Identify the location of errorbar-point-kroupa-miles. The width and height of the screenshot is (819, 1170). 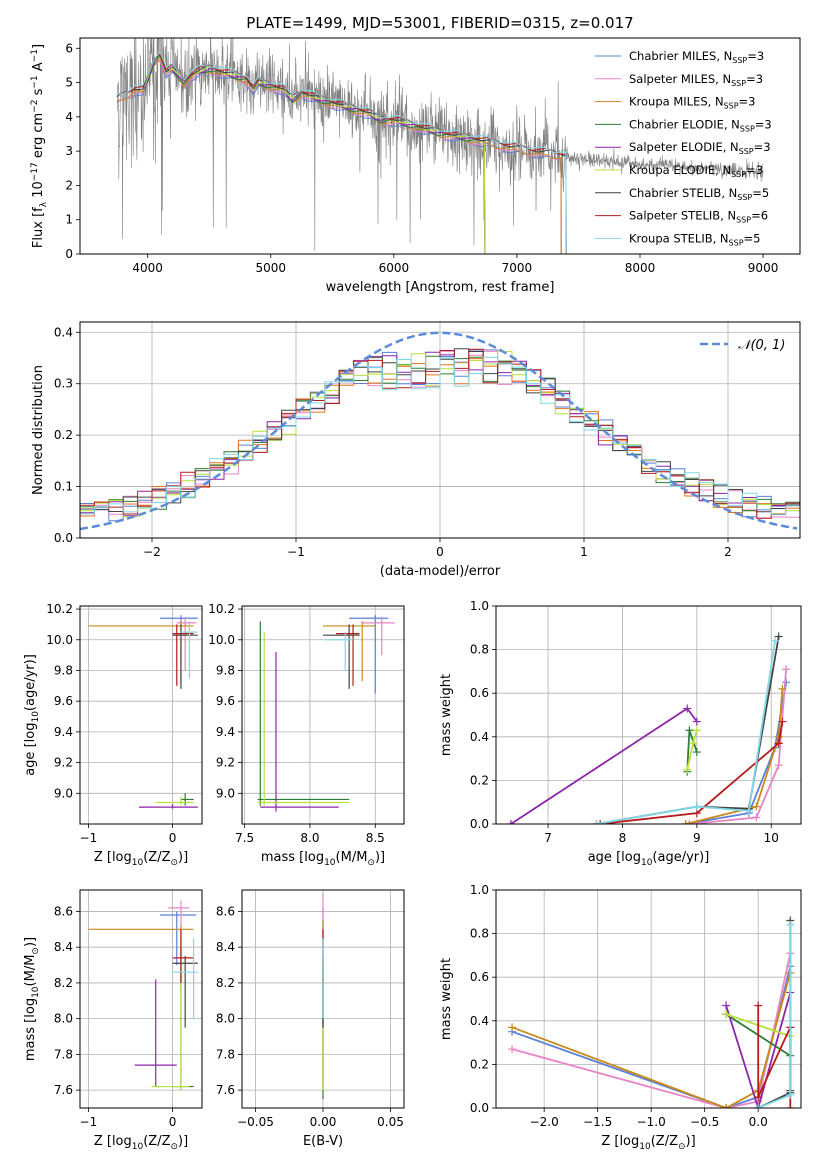
(141, 651).